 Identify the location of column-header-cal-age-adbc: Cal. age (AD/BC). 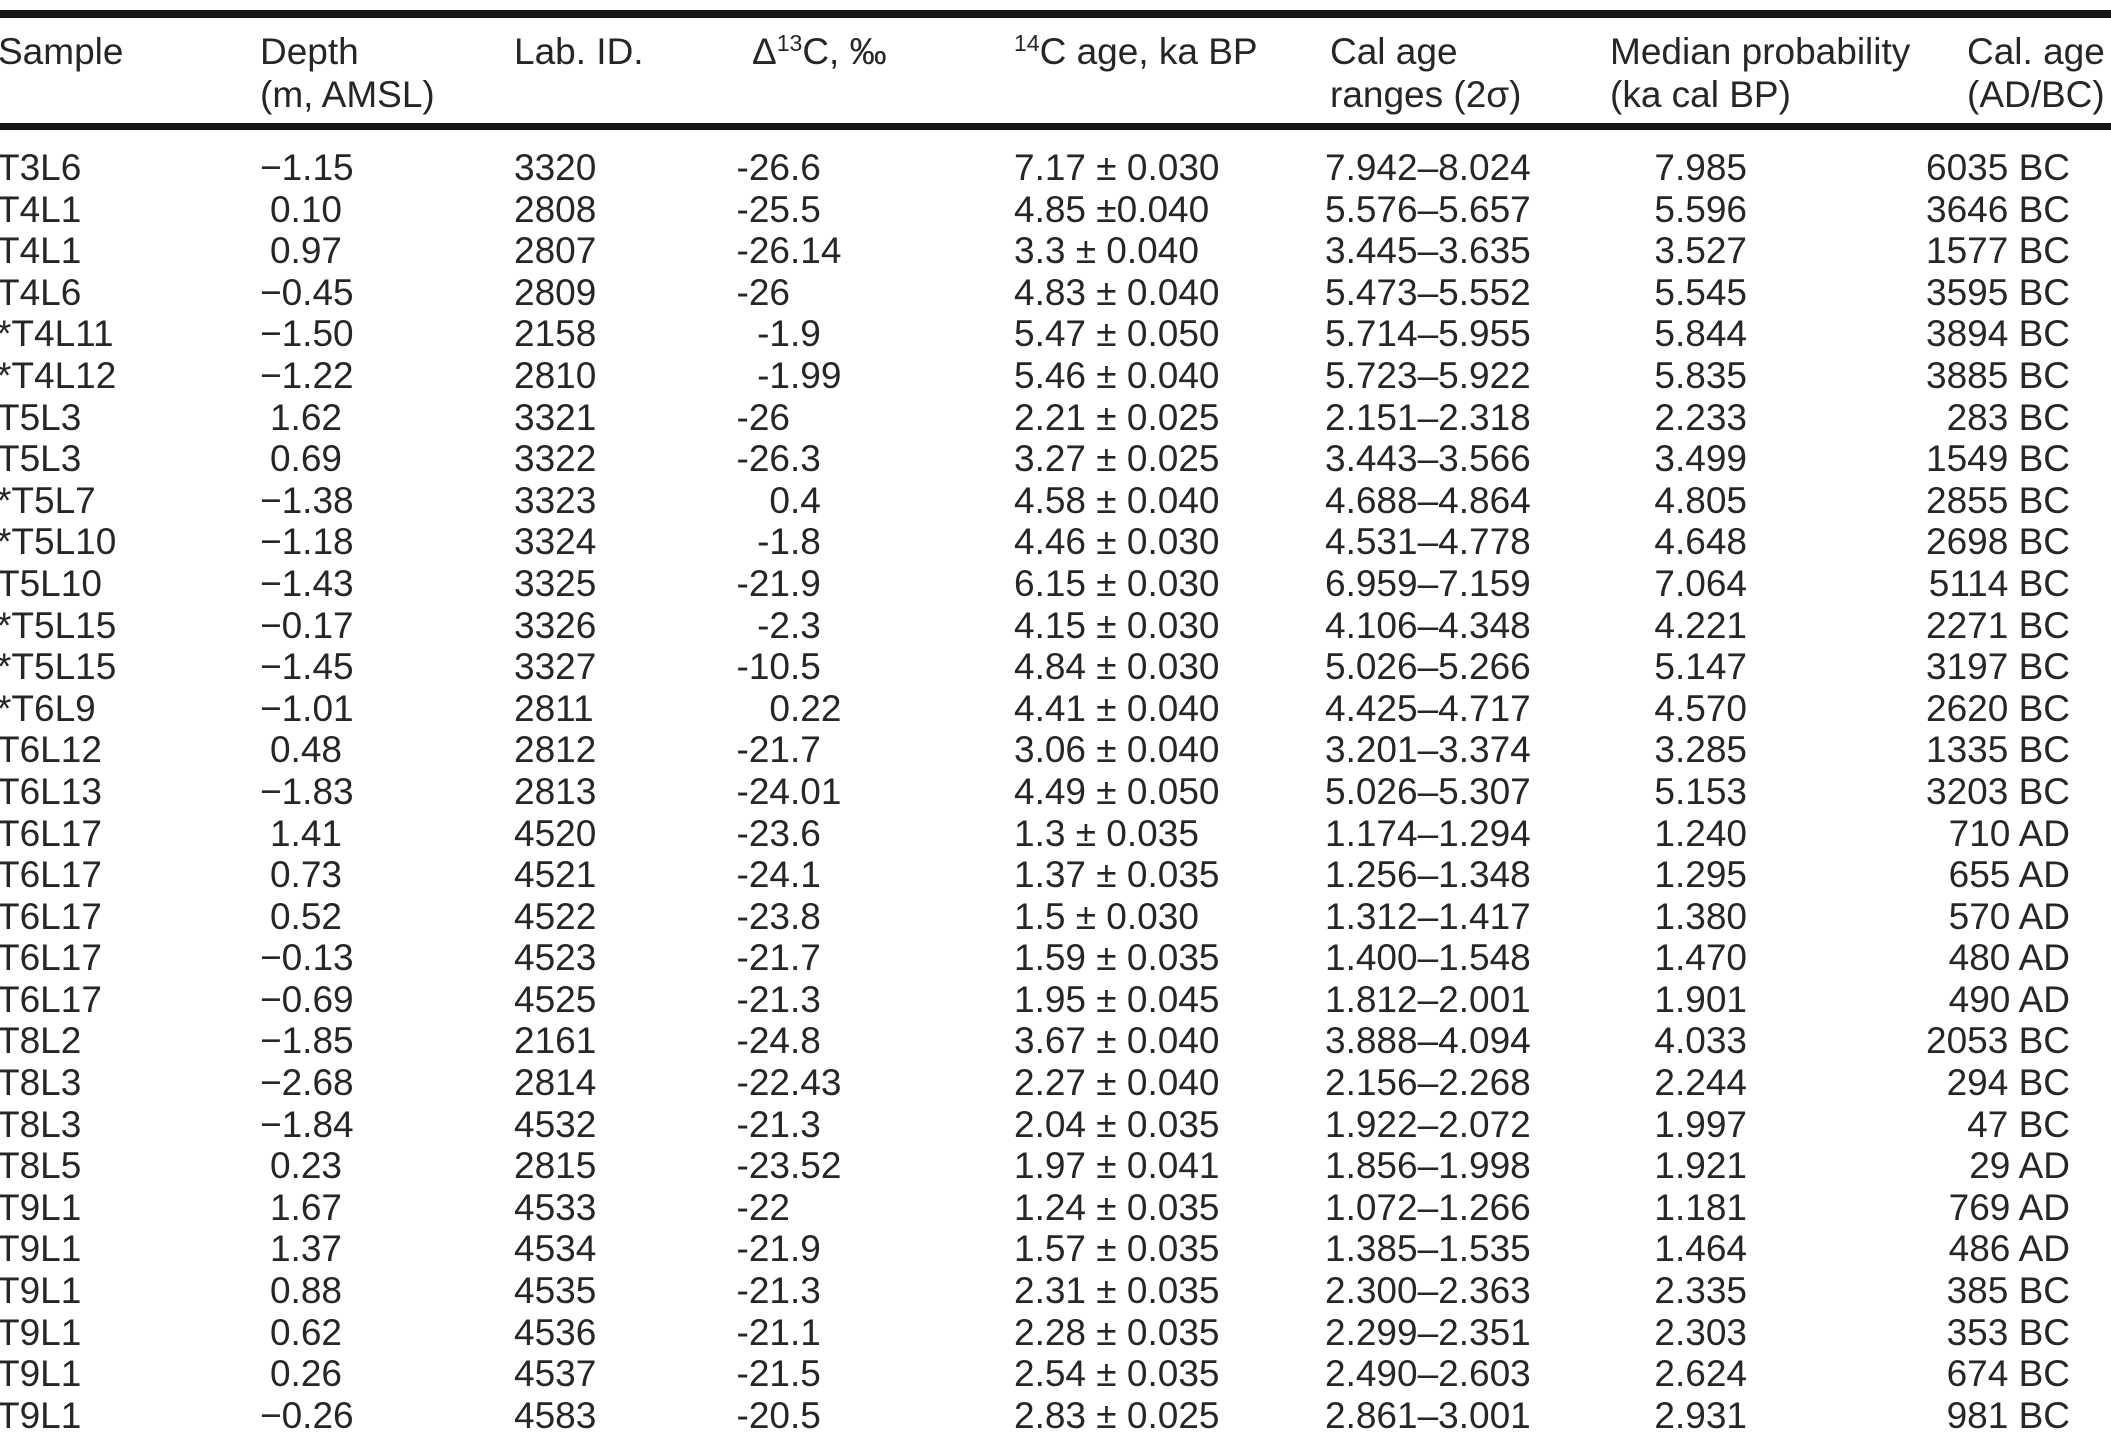
(2036, 73).